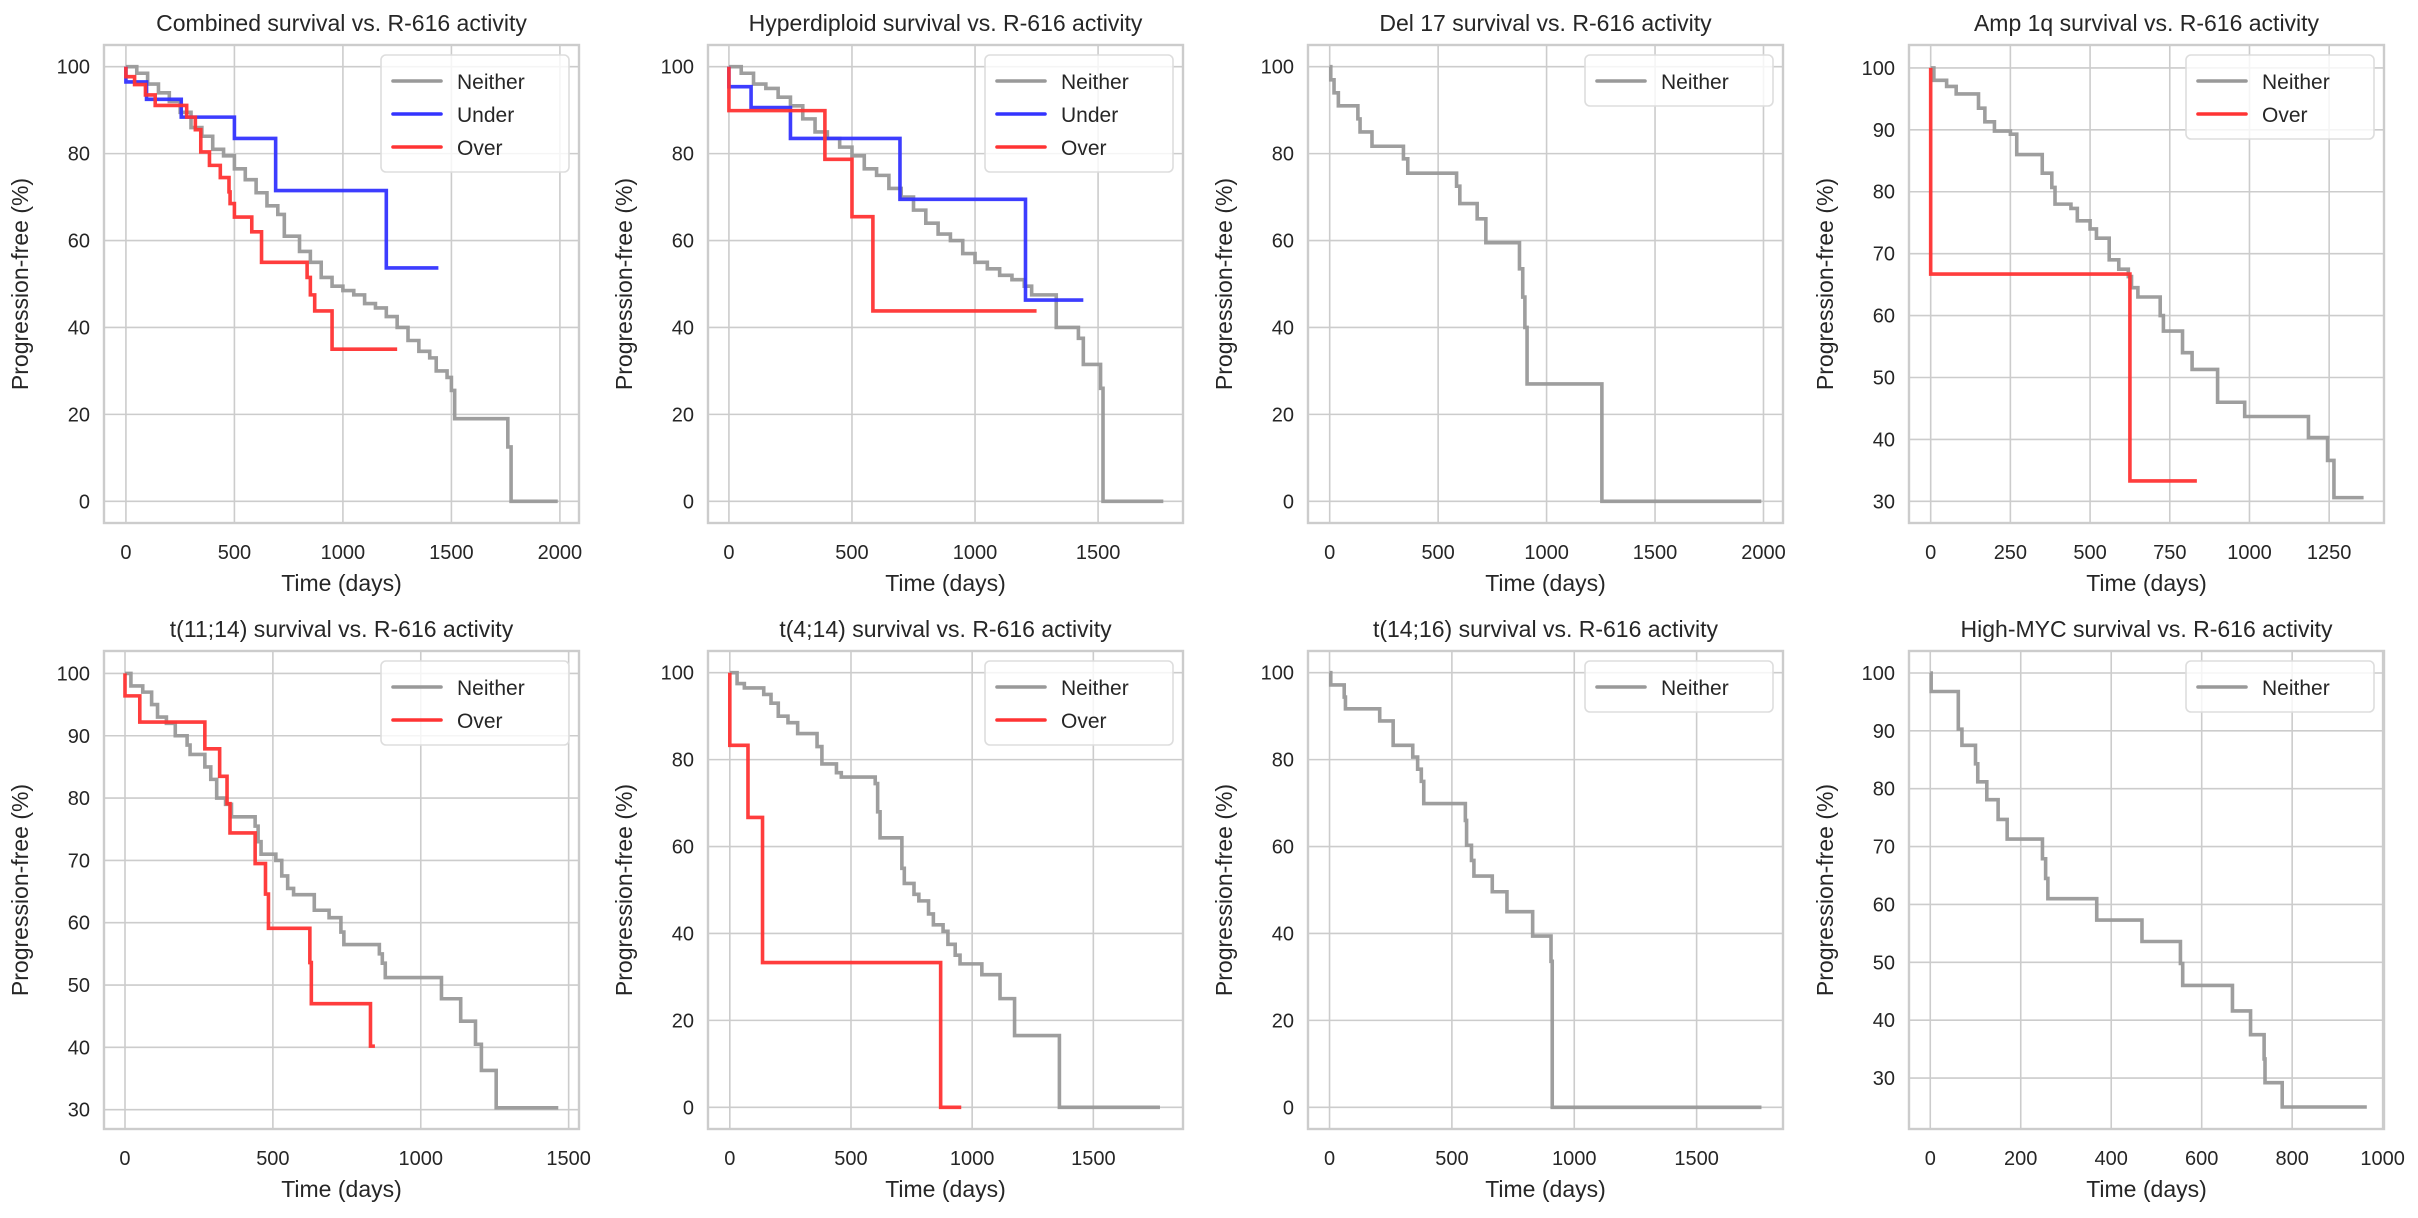 This screenshot has height=1218, width=2418. What do you see at coordinates (2147, 629) in the screenshot?
I see `subplot-title: High-MYC survival vs. R-616 activity` at bounding box center [2147, 629].